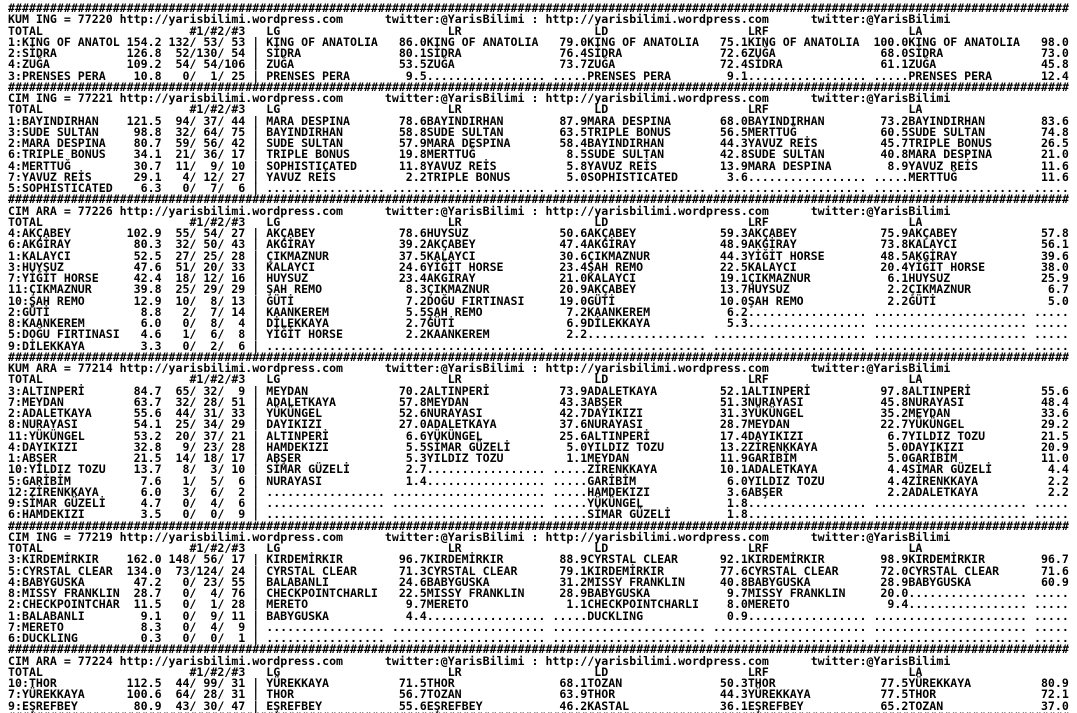 This screenshot has height=713, width=1077. Describe the element at coordinates (298, 435) in the screenshot. I see `cell-lg-name: ALTINPERİ` at that location.